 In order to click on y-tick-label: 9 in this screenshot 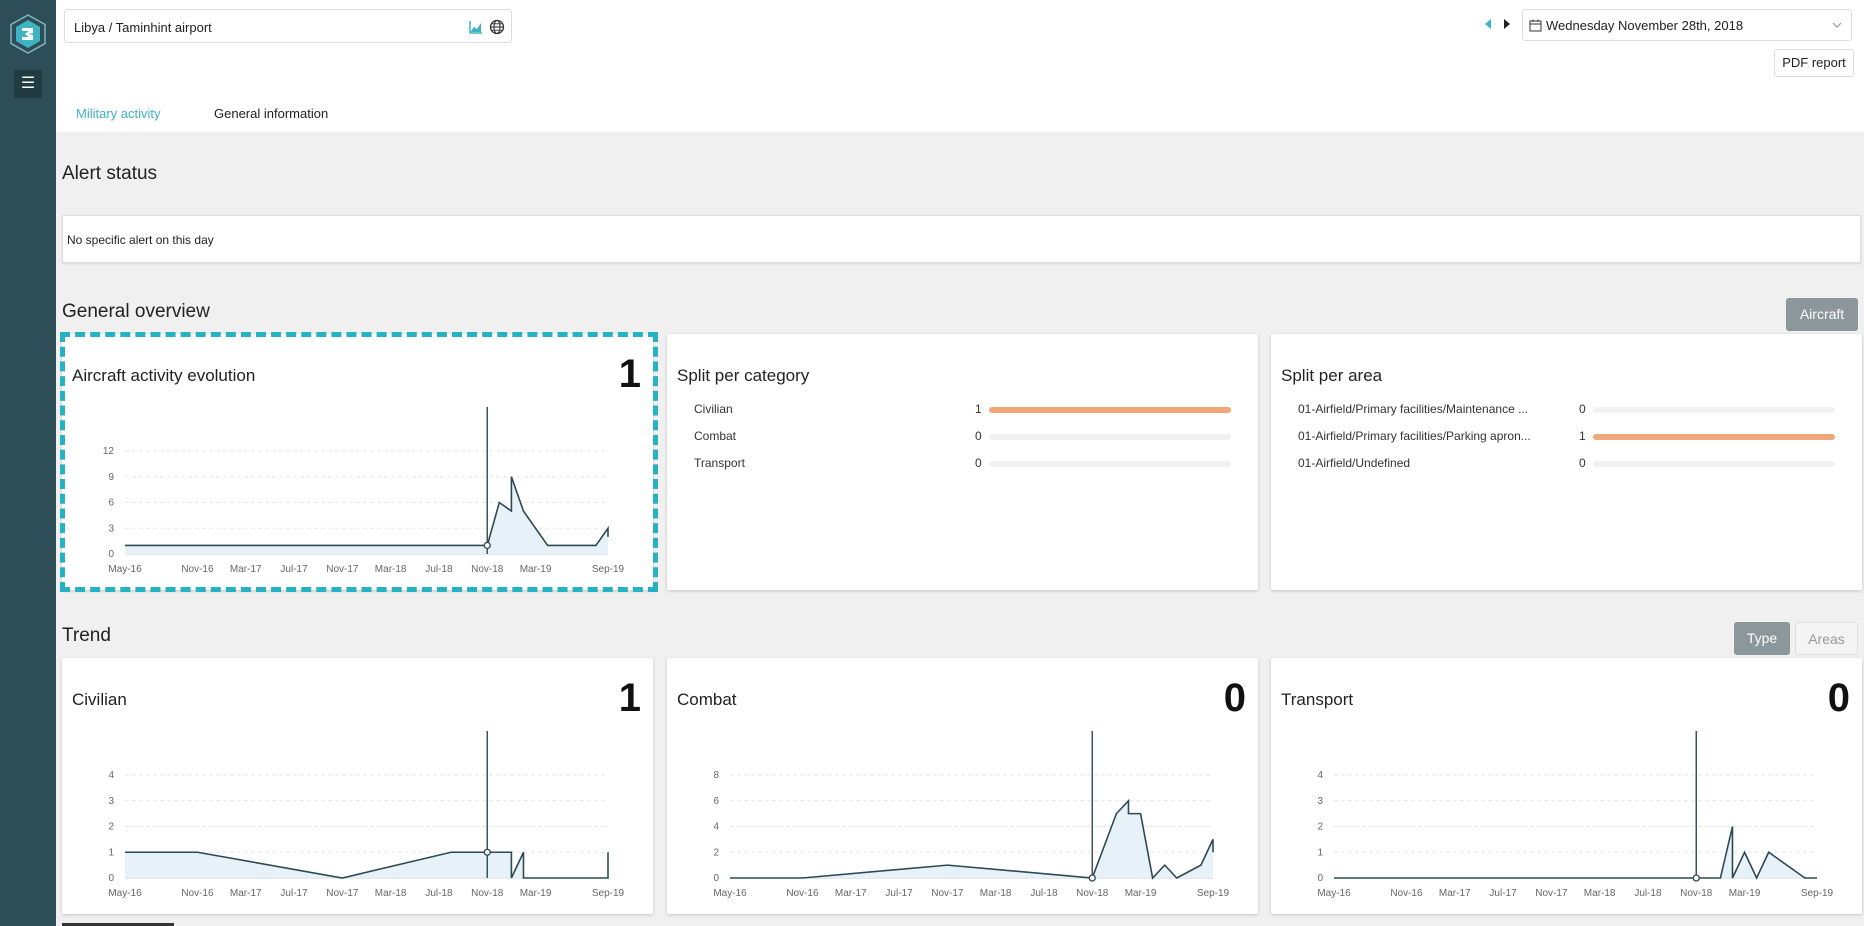, I will do `click(111, 477)`.